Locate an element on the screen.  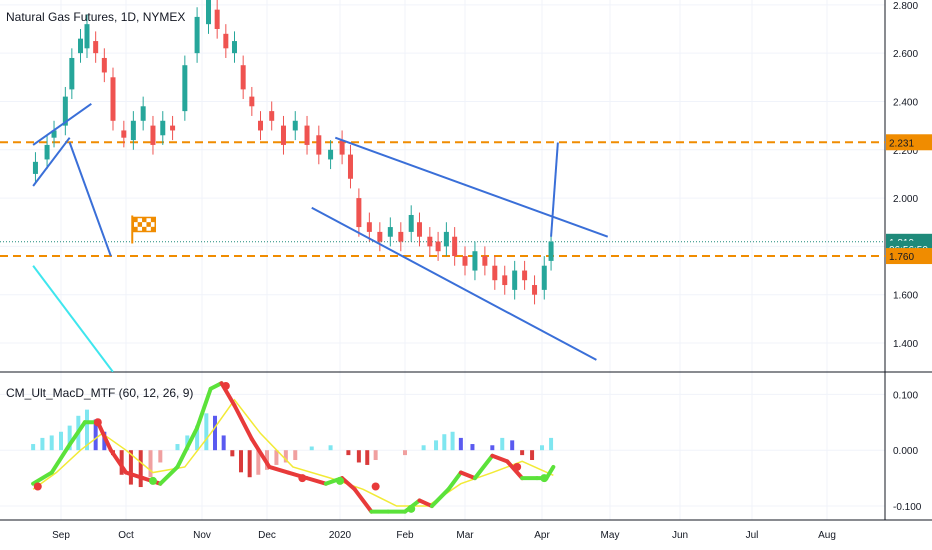
price-tag-label: 2.231 is located at coordinates (901, 143).